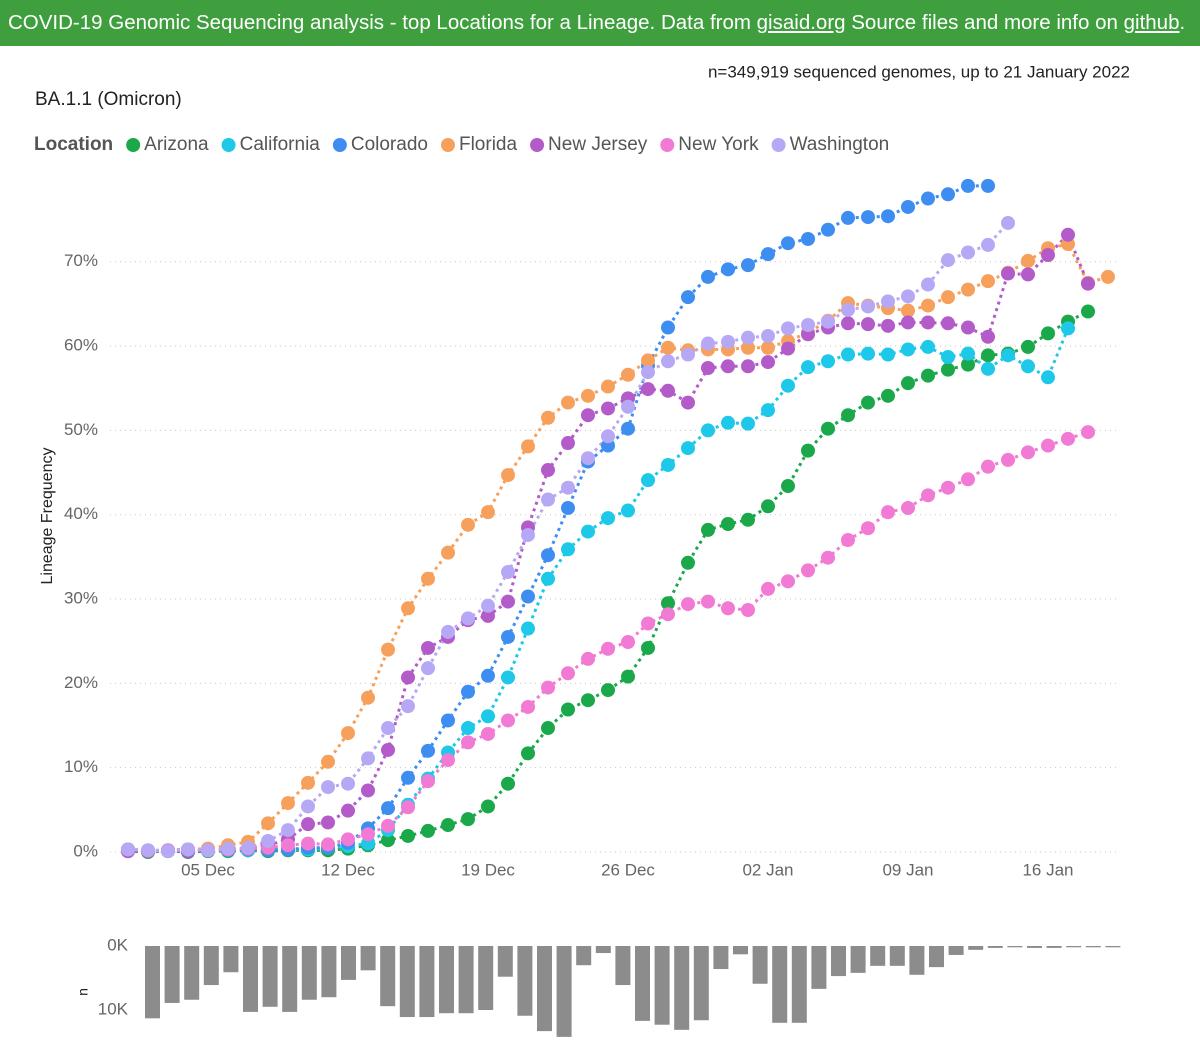 This screenshot has width=1200, height=1059. Describe the element at coordinates (85, 850) in the screenshot. I see `y-tick-label: 0%` at that location.